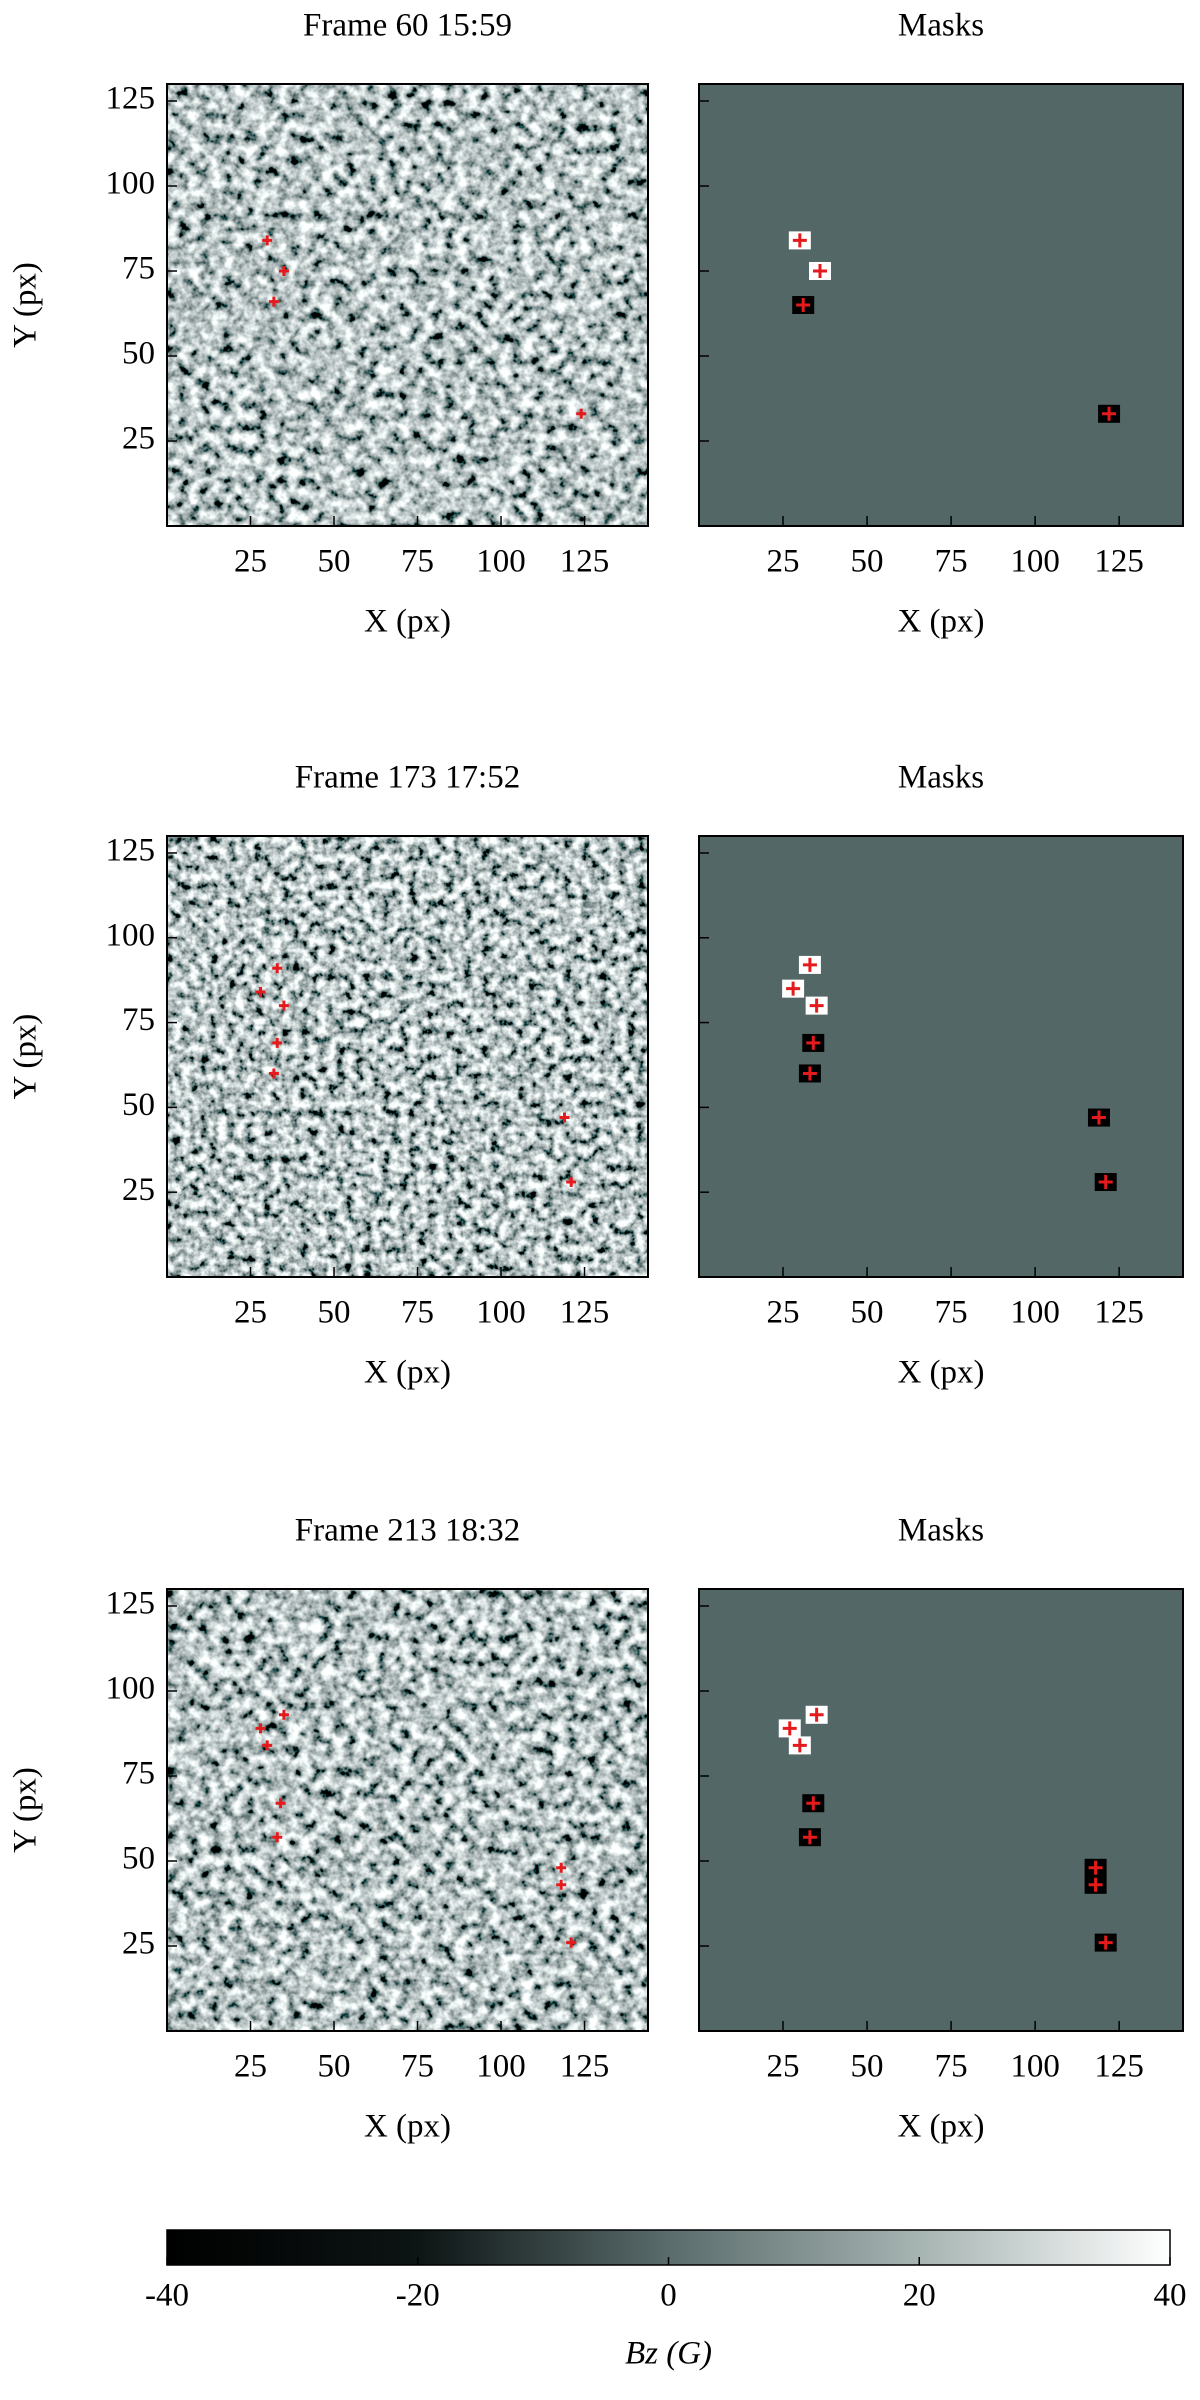  Describe the element at coordinates (167, 2296) in the screenshot. I see `x-tick-label: -40` at that location.